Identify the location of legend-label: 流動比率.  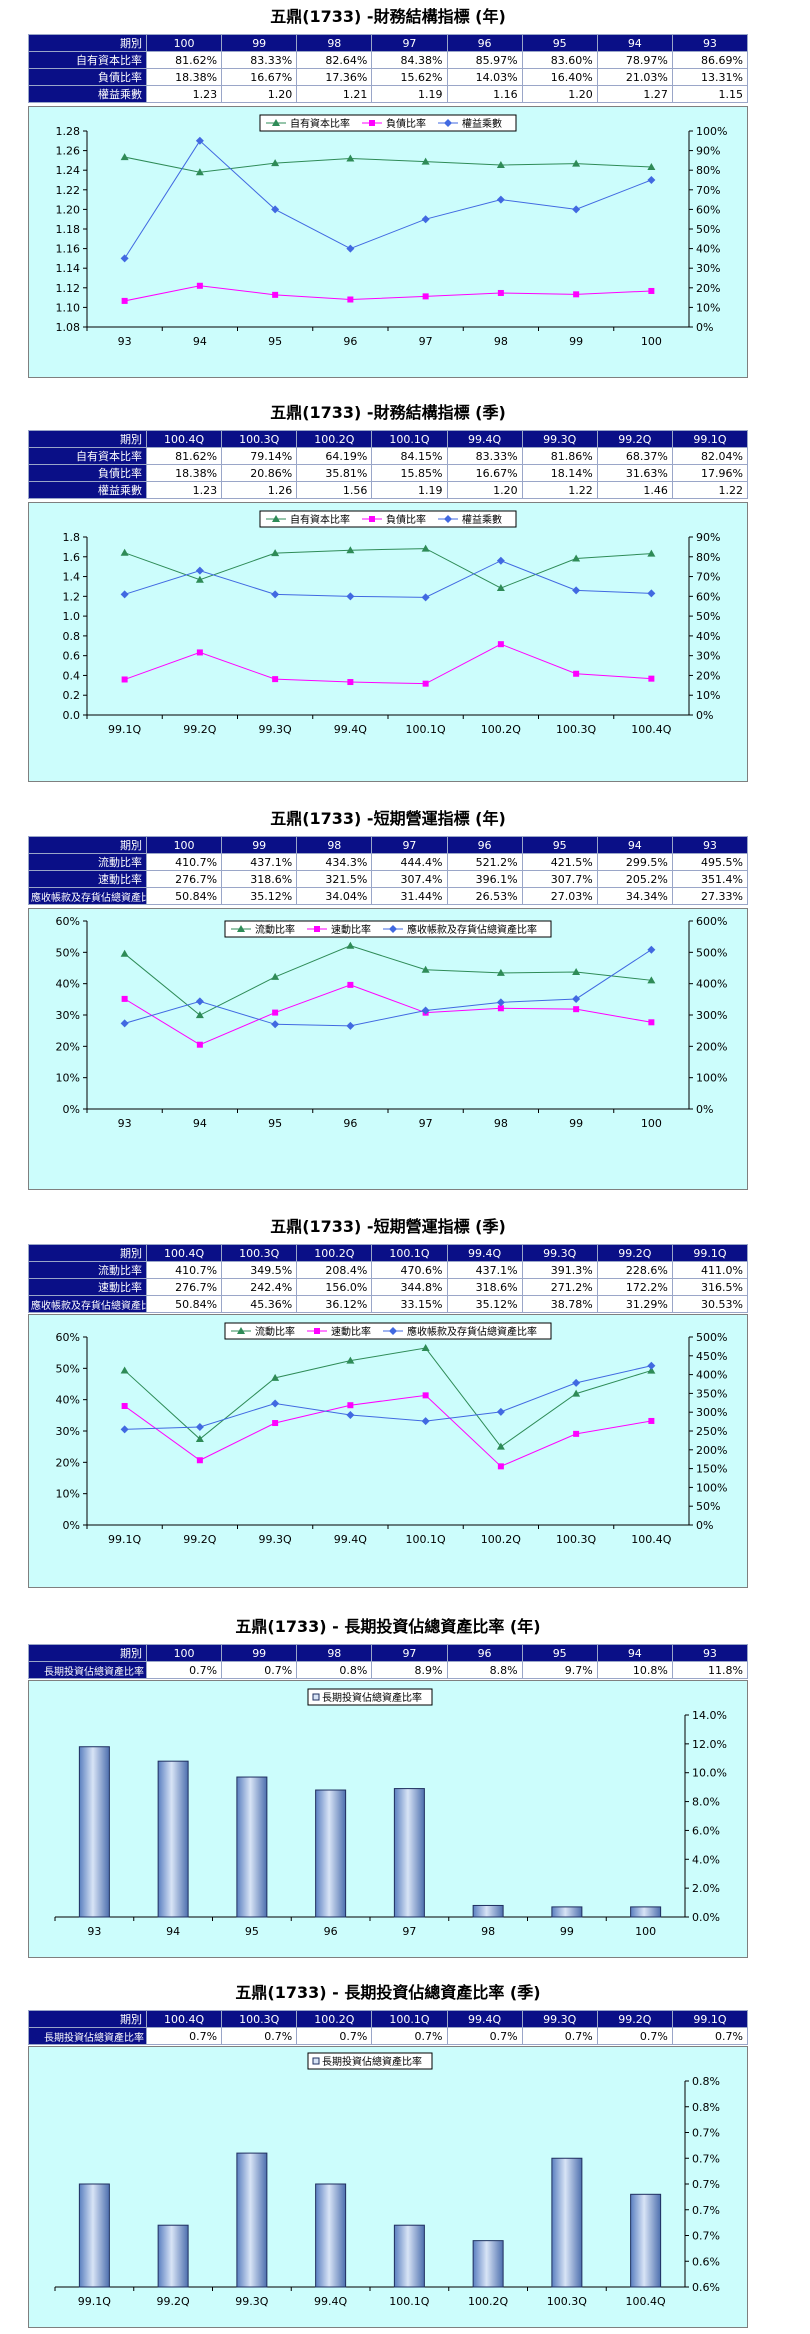
(275, 929).